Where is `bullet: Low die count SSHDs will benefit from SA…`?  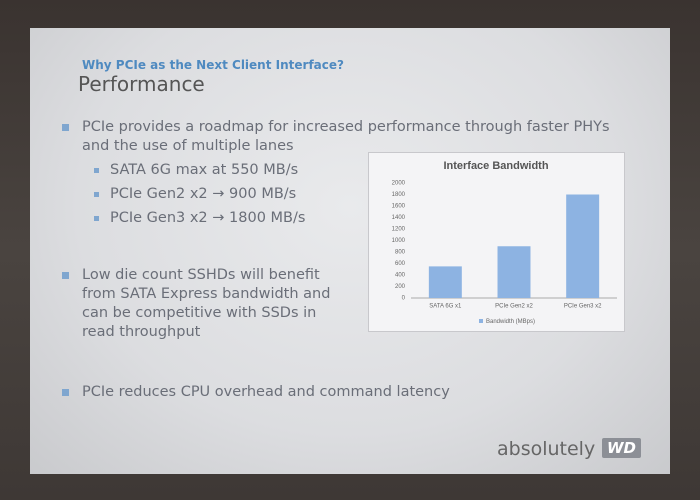
bullet: Low die count SSHDs will benefit from SA… is located at coordinates (207, 304).